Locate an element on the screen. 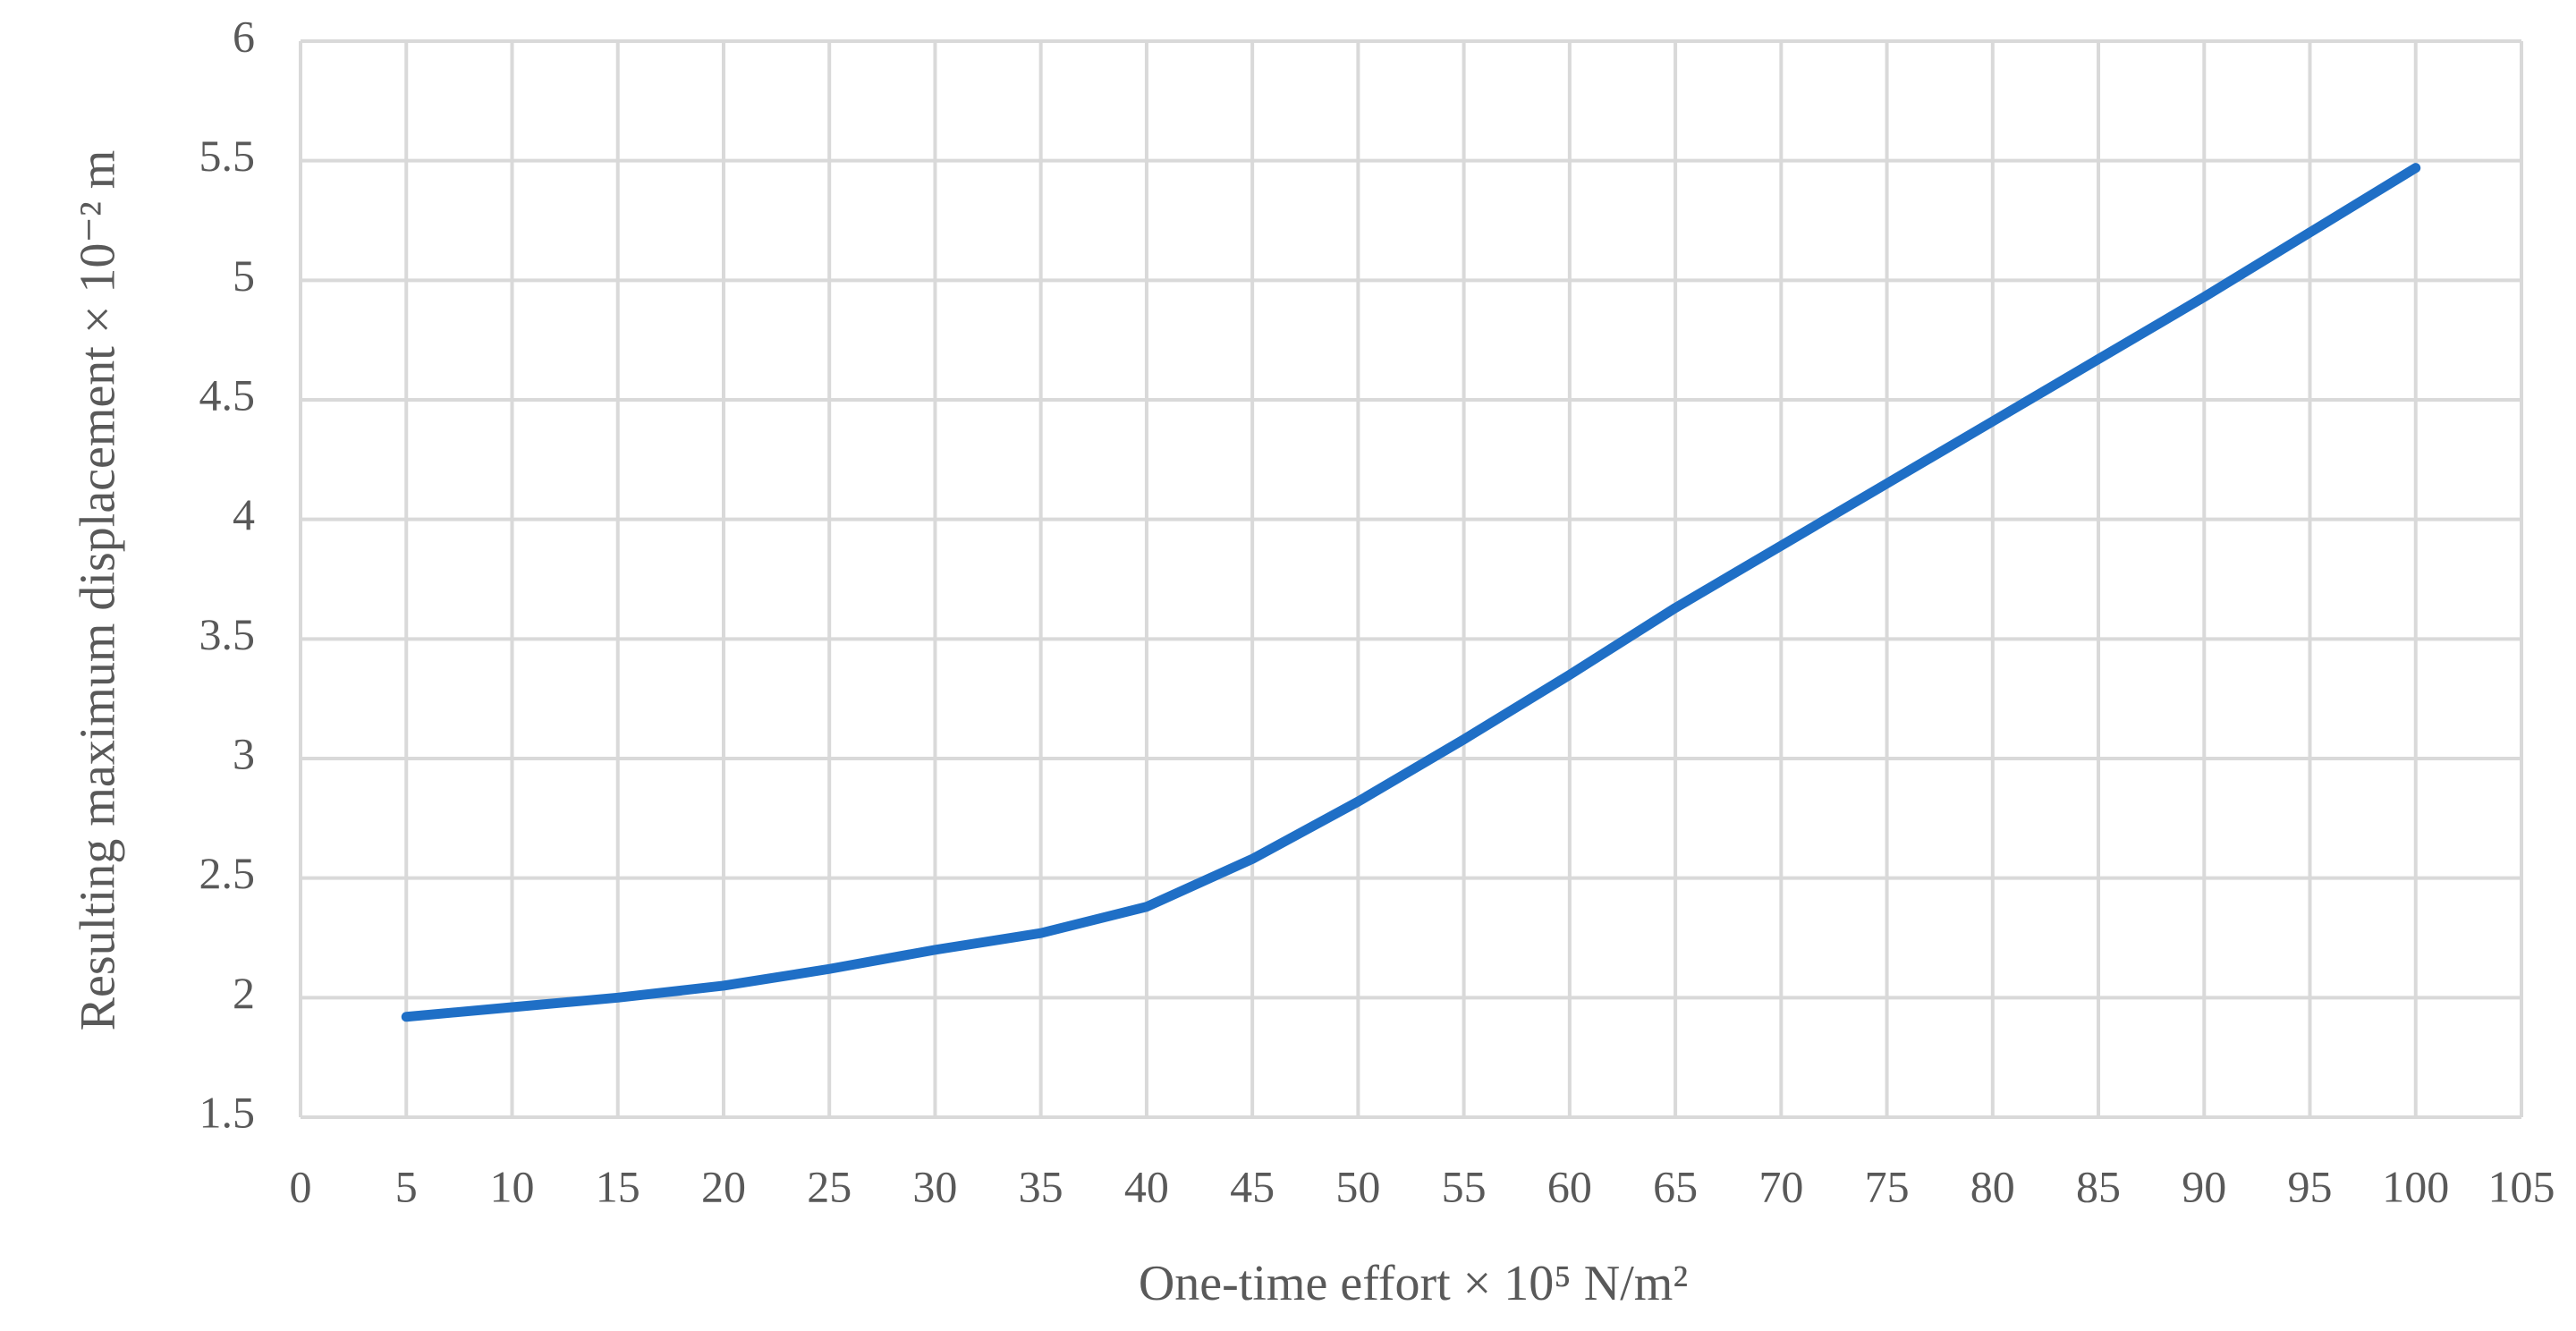 The height and width of the screenshot is (1331, 2576). x-tick-label: 85 is located at coordinates (2098, 1186).